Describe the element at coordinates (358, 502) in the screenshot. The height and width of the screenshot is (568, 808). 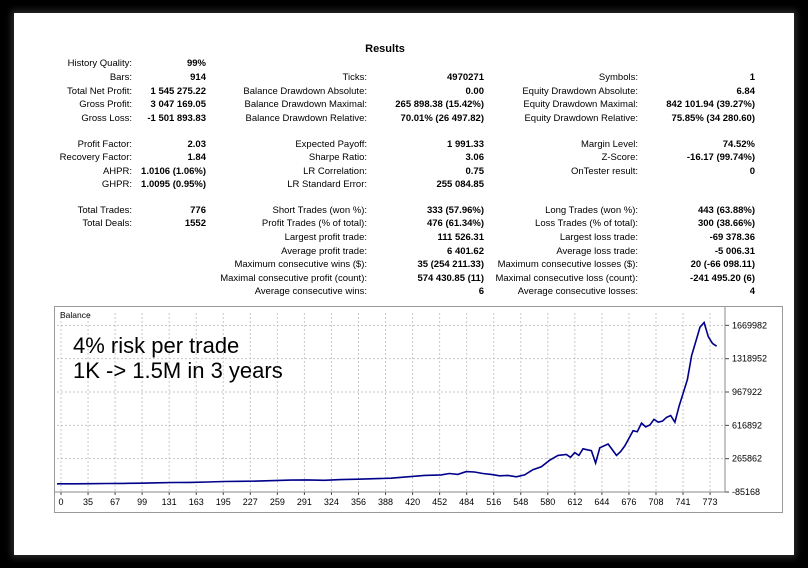
I see `x-tick-label: 356` at that location.